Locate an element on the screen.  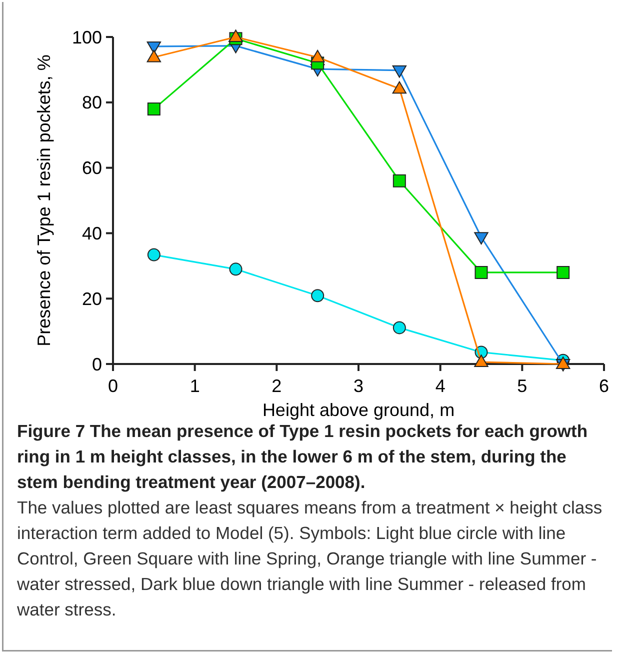
y-axis-title: Presence of Type 1 resin pockets, % is located at coordinates (44, 200).